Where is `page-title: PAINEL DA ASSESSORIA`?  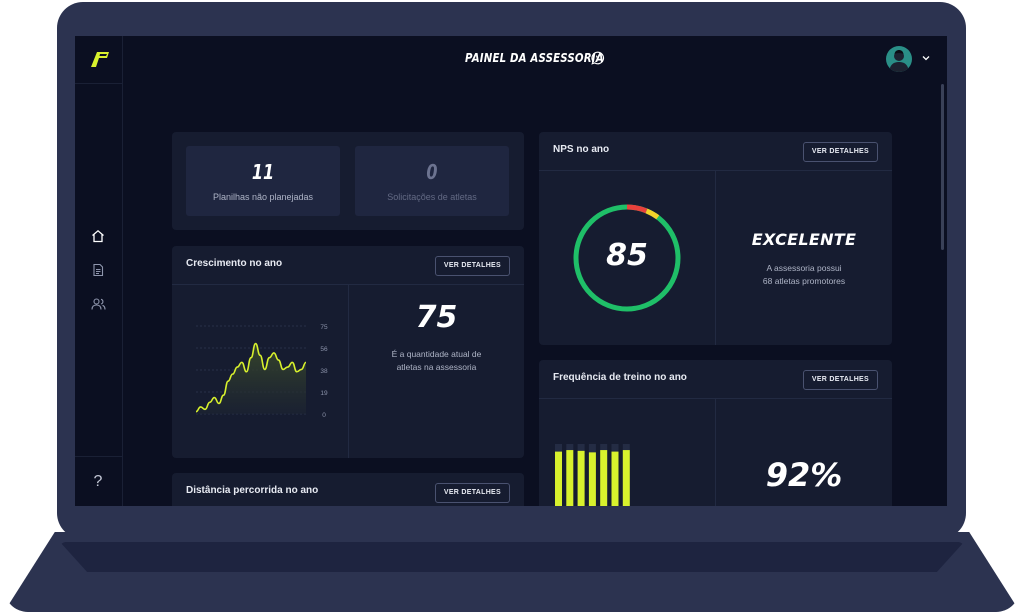 page-title: PAINEL DA ASSESSORIA is located at coordinates (534, 58).